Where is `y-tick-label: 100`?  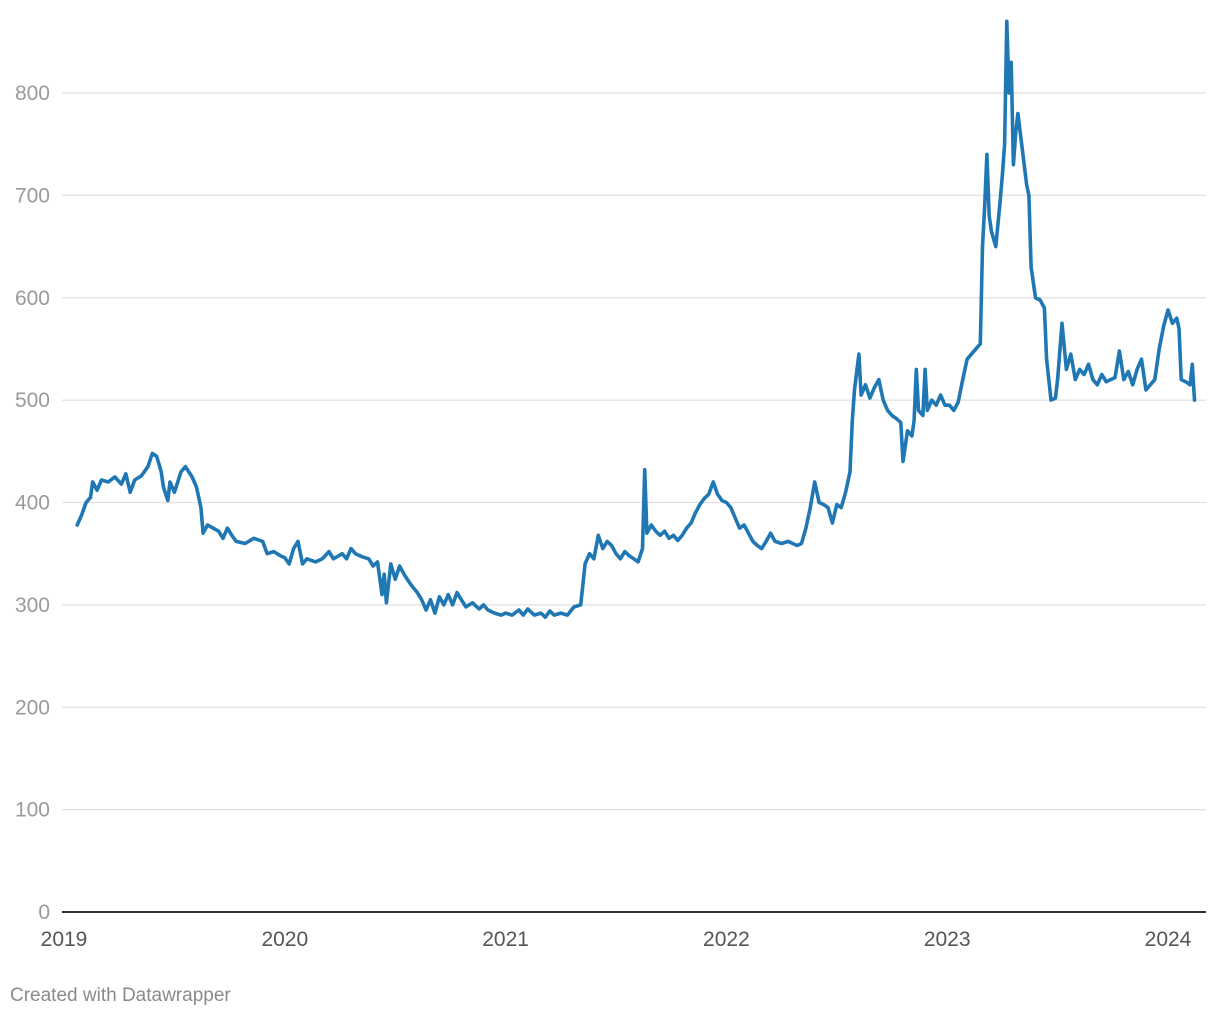
y-tick-label: 100 is located at coordinates (32, 810).